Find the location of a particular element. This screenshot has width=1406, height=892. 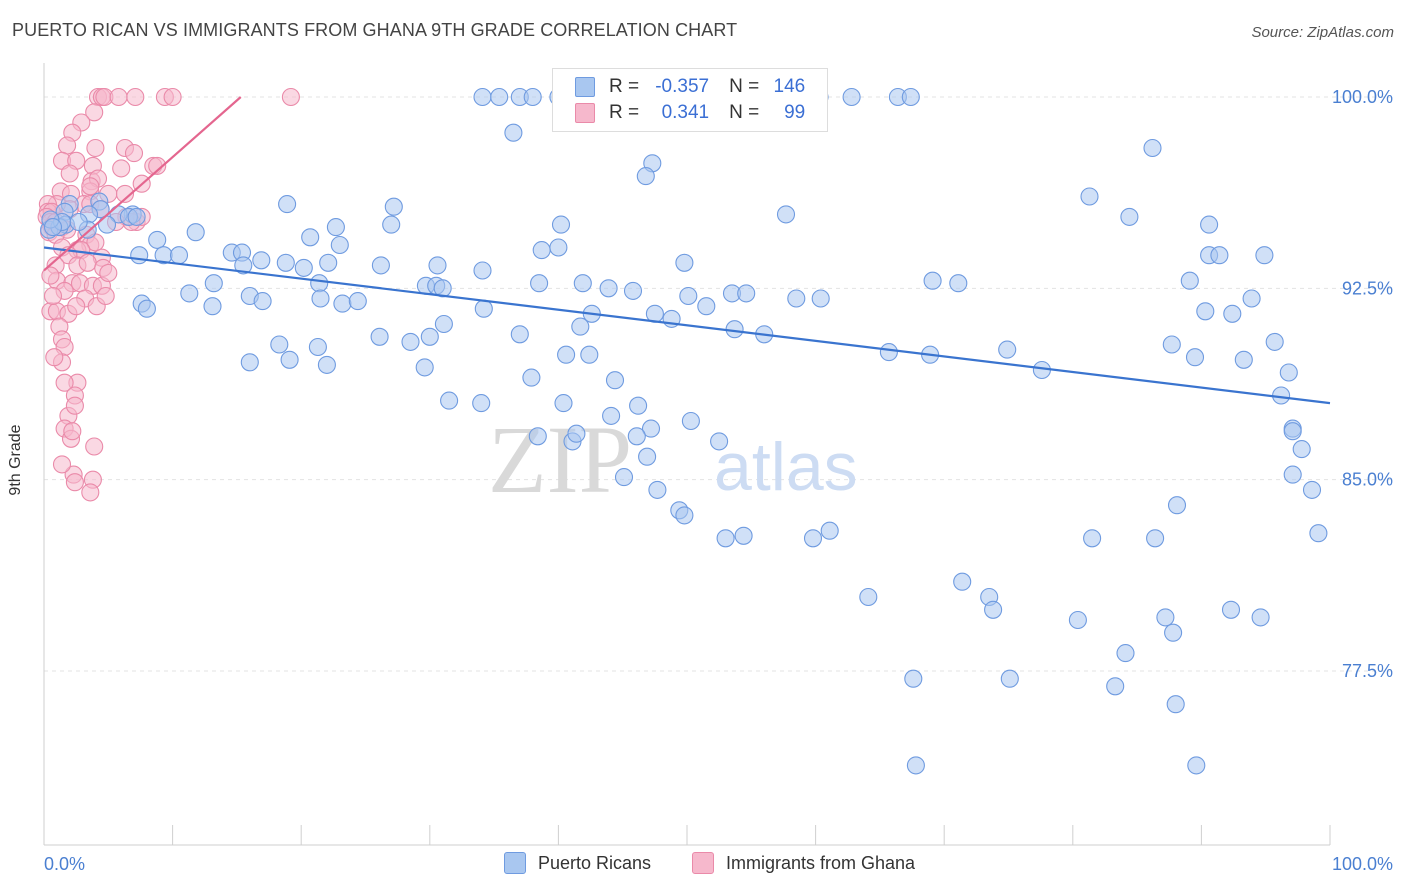

legend-swatch-pink is located at coordinates (585, 113).